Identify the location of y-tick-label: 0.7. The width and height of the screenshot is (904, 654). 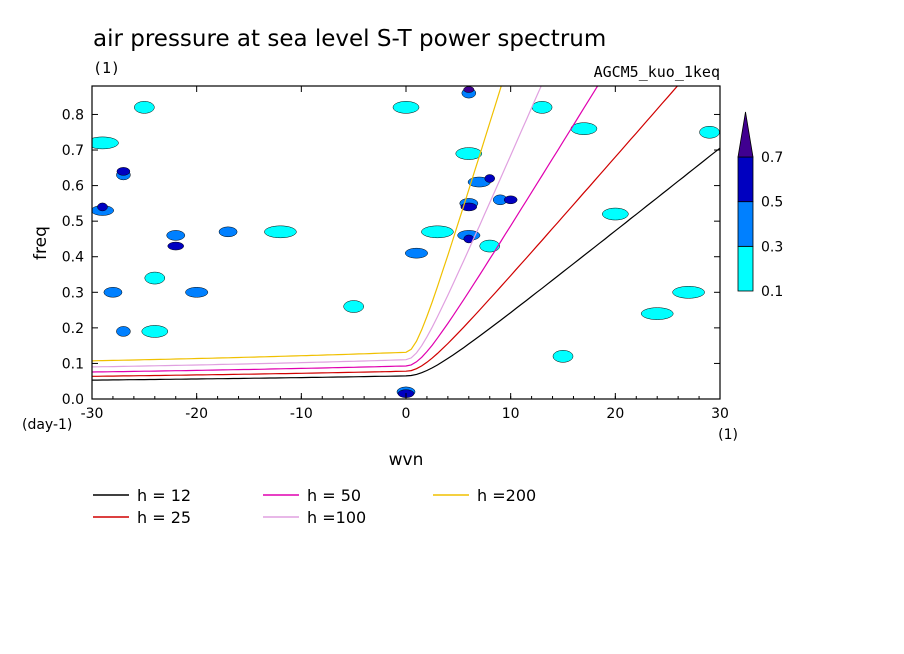
(73, 151).